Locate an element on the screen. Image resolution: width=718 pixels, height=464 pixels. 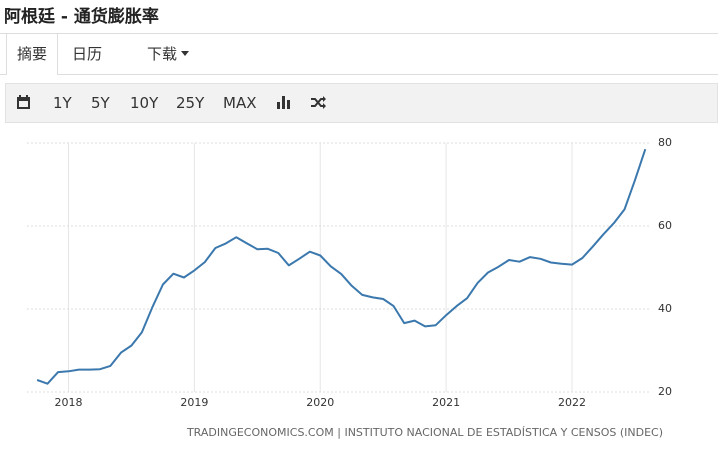
y-tick-label: 60 is located at coordinates (665, 225).